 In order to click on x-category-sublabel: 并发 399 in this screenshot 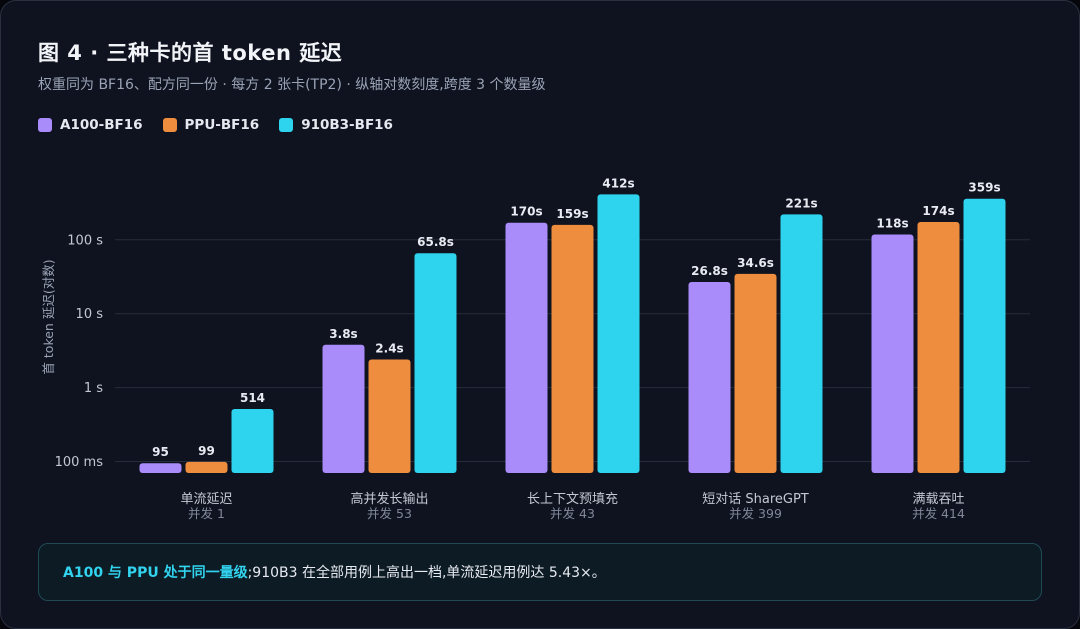, I will do `click(755, 513)`.